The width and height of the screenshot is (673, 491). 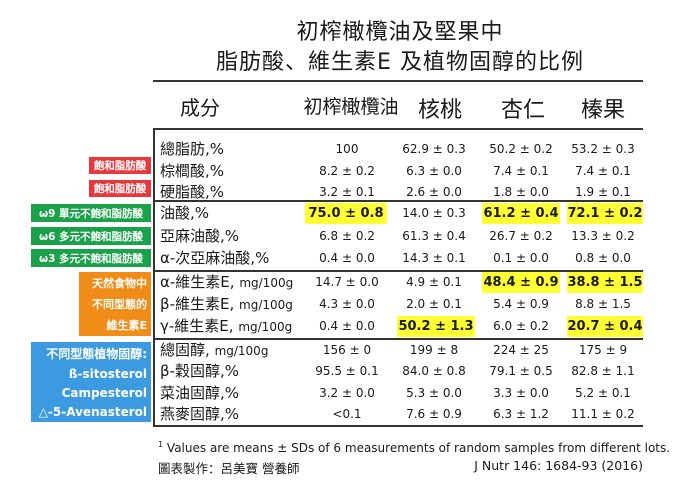 What do you see at coordinates (120, 188) in the screenshot?
I see `tag-saturated-2: 飽和脂肪酸` at bounding box center [120, 188].